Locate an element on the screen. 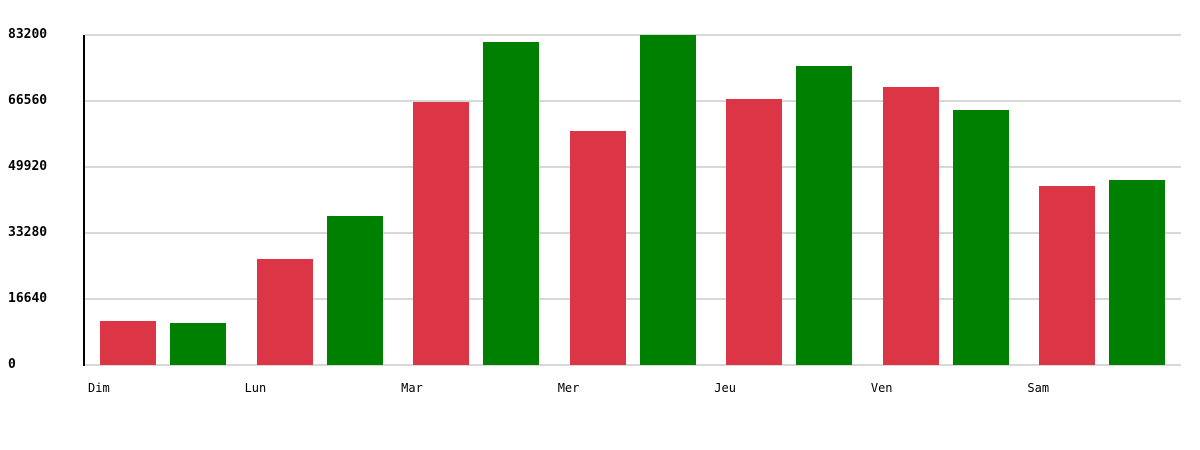  y-tick-label: 33280 is located at coordinates (28, 232).